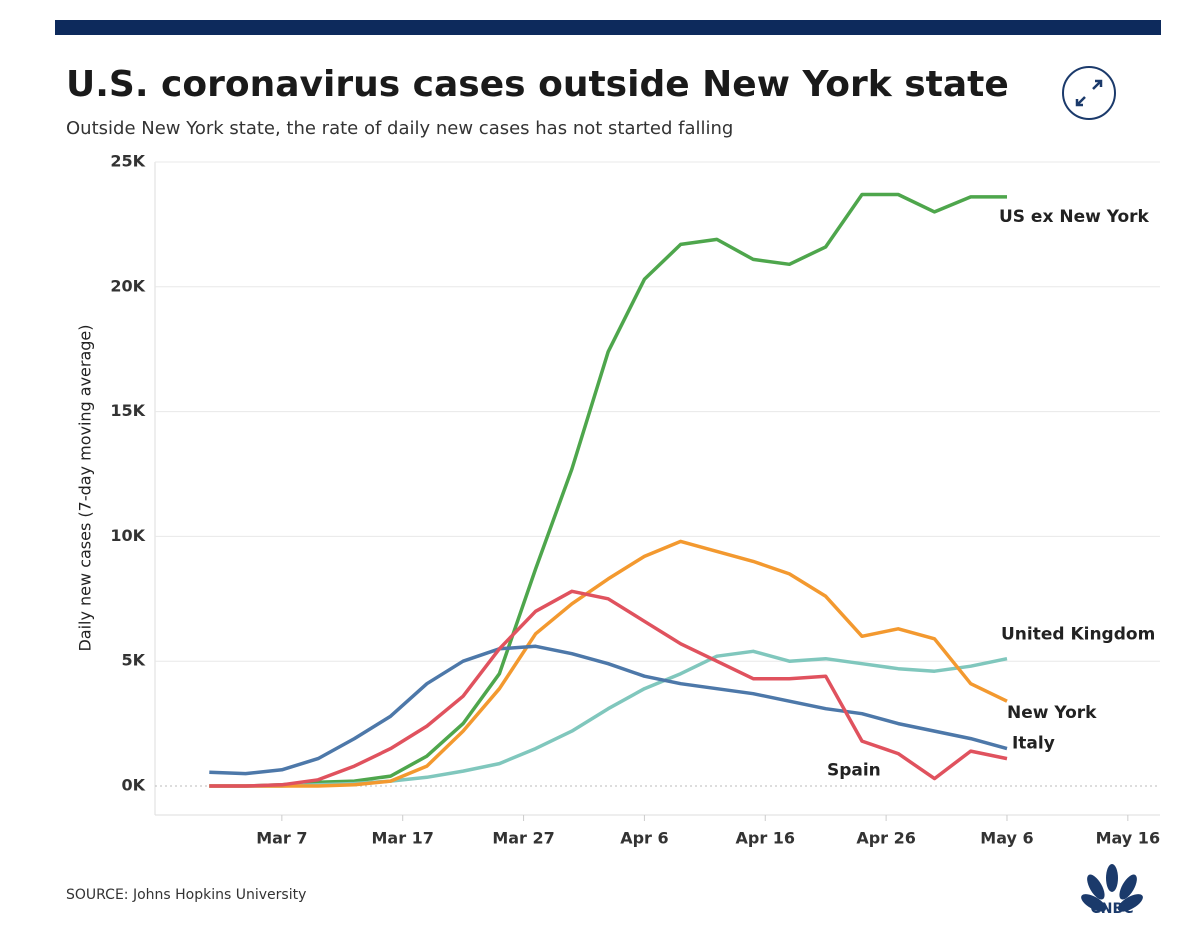 The width and height of the screenshot is (1200, 930). What do you see at coordinates (85, 487) in the screenshot?
I see `y-axis-label: Daily new cases (7-day moving average)` at bounding box center [85, 487].